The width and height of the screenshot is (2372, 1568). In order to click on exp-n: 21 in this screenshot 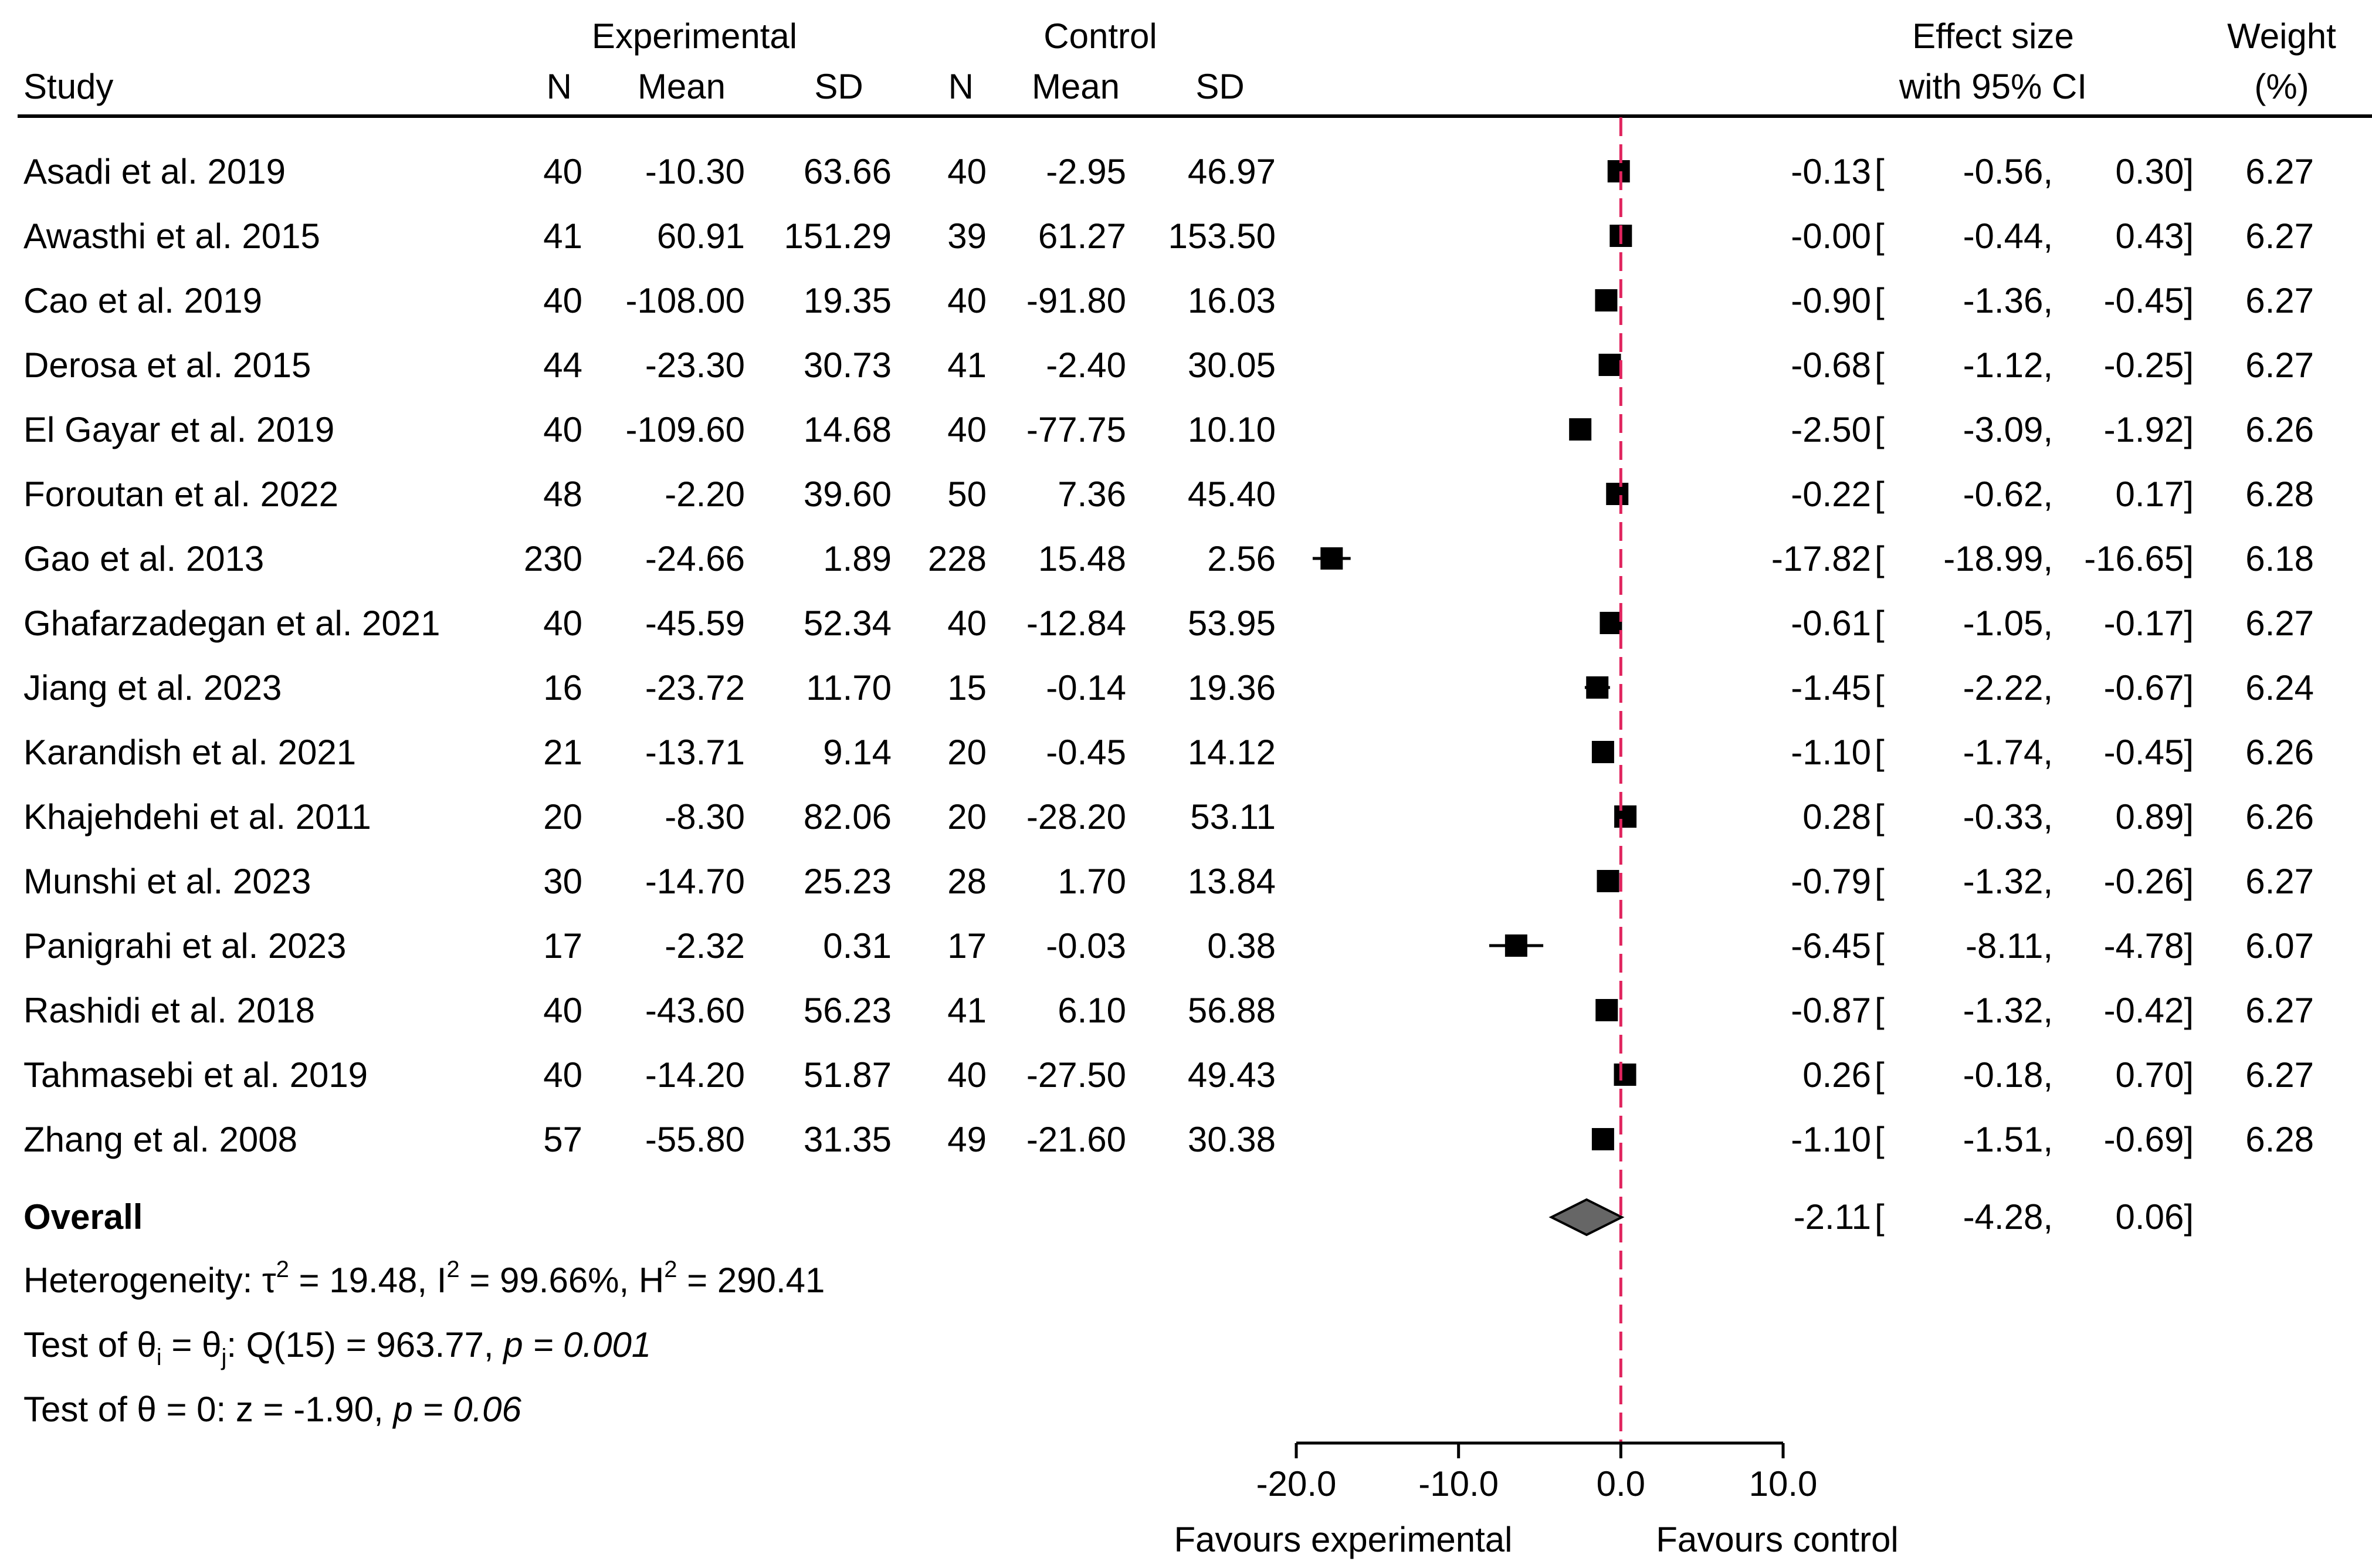, I will do `click(562, 753)`.